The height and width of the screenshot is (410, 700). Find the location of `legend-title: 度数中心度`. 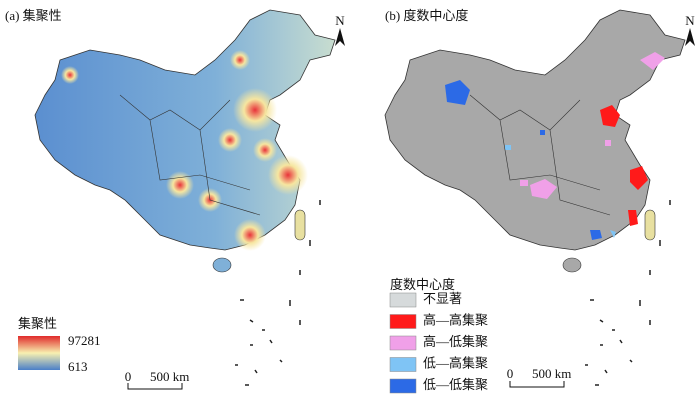

legend-title: 度数中心度 is located at coordinates (422, 284).